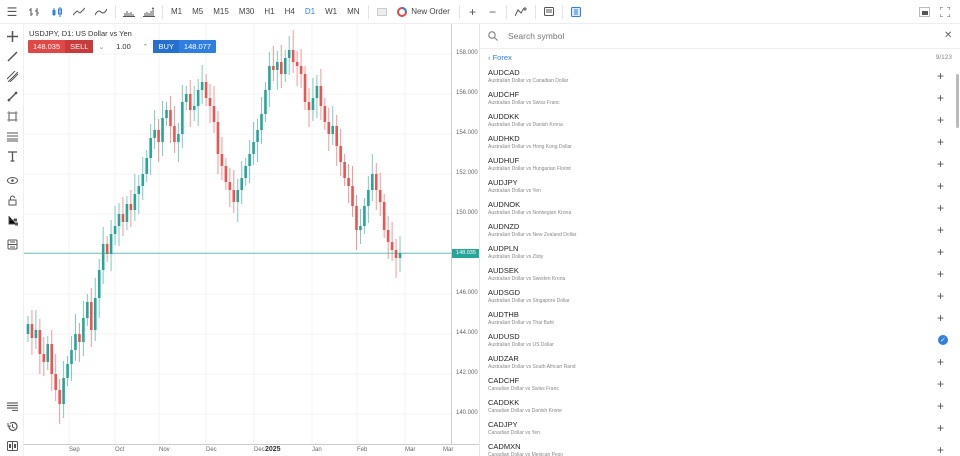 The height and width of the screenshot is (456, 960). I want to click on symbol-code: AUDHUF, so click(504, 160).